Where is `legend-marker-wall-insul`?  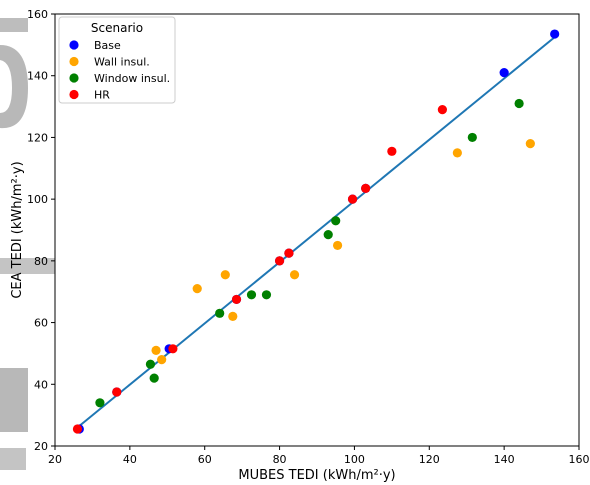
legend-marker-wall-insul is located at coordinates (74, 61).